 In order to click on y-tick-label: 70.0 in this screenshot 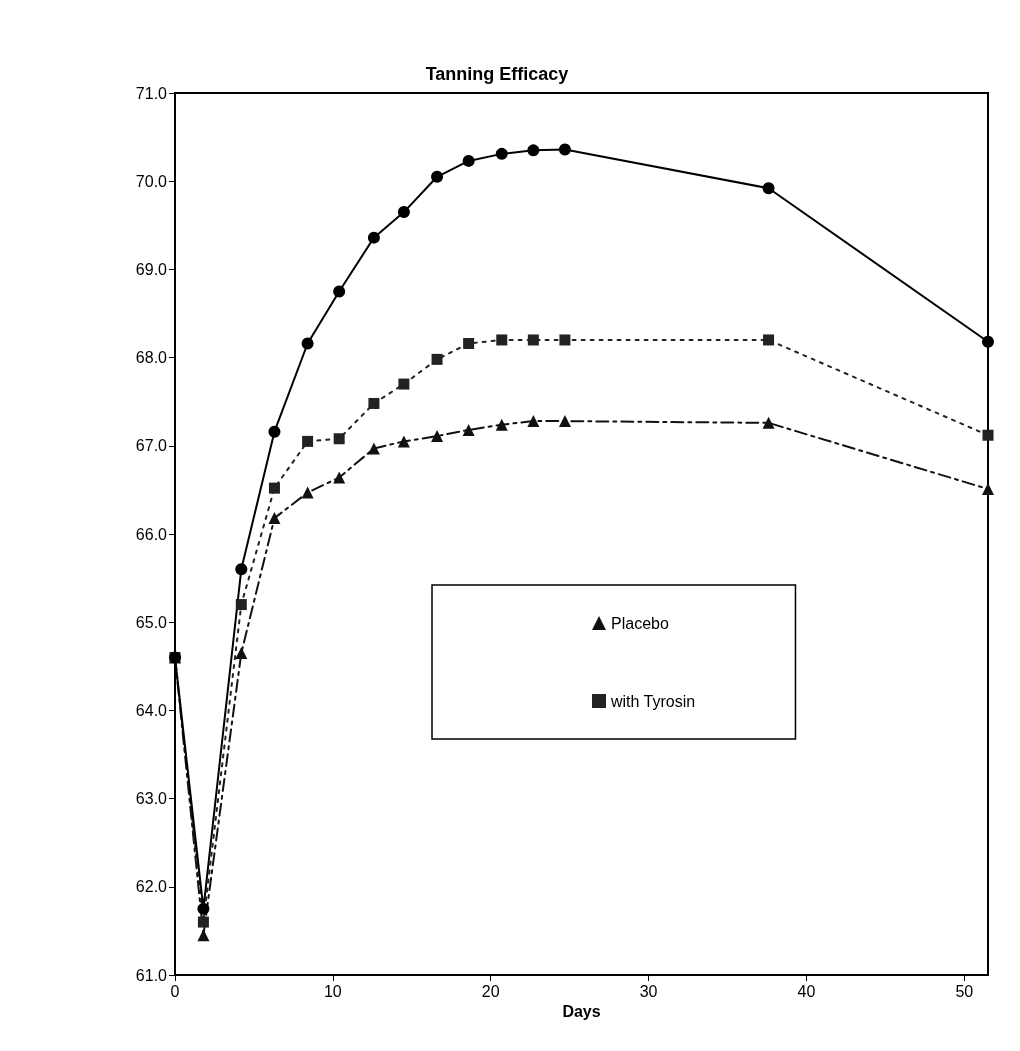, I will do `click(151, 181)`.